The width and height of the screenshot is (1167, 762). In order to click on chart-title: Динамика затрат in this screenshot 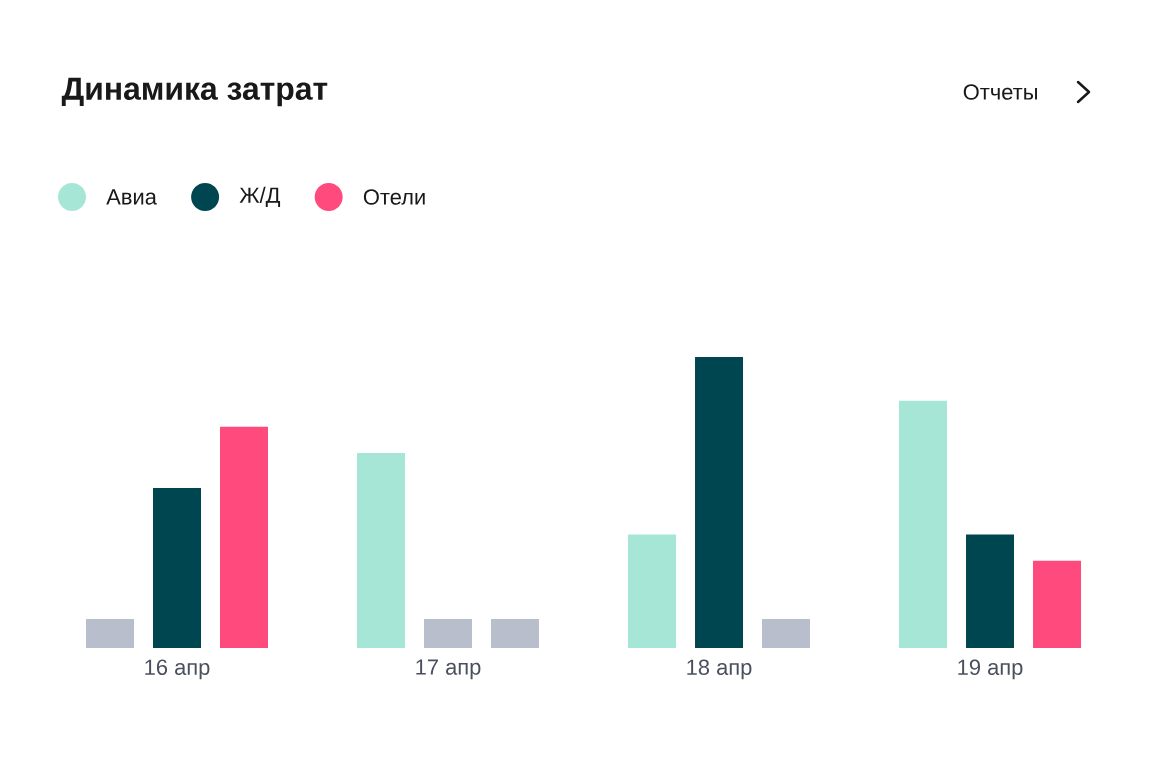, I will do `click(194, 92)`.